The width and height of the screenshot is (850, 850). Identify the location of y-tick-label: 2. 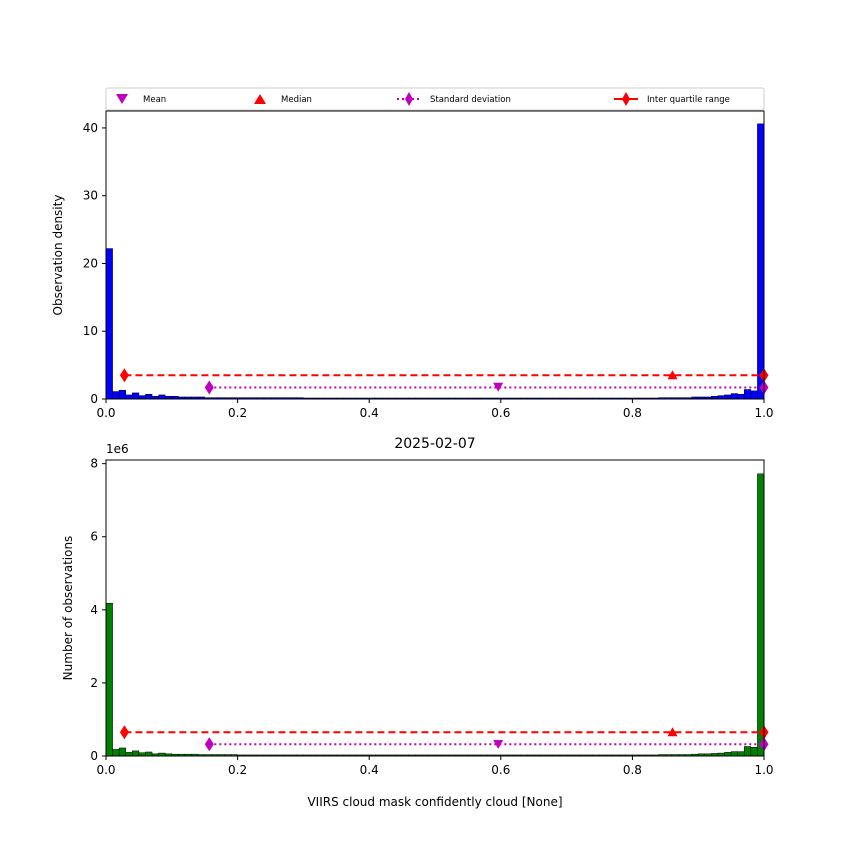
(94, 683).